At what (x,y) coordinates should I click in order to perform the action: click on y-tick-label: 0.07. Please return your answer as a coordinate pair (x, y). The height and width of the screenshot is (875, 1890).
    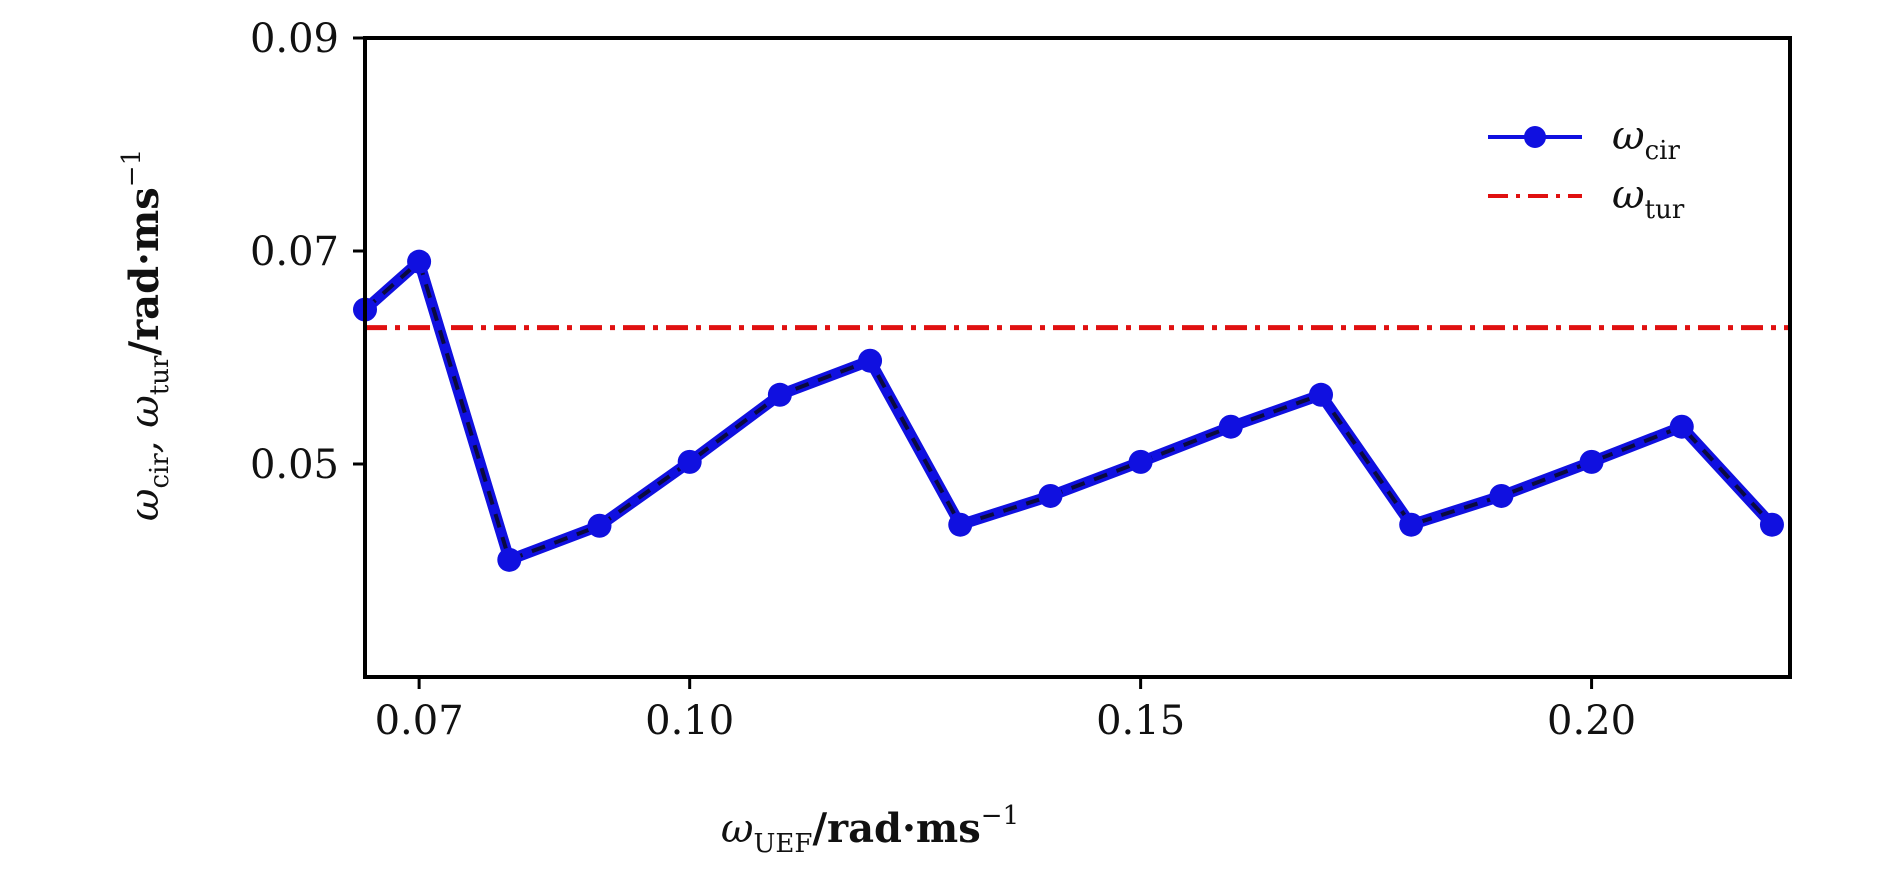
    Looking at the image, I should click on (294, 252).